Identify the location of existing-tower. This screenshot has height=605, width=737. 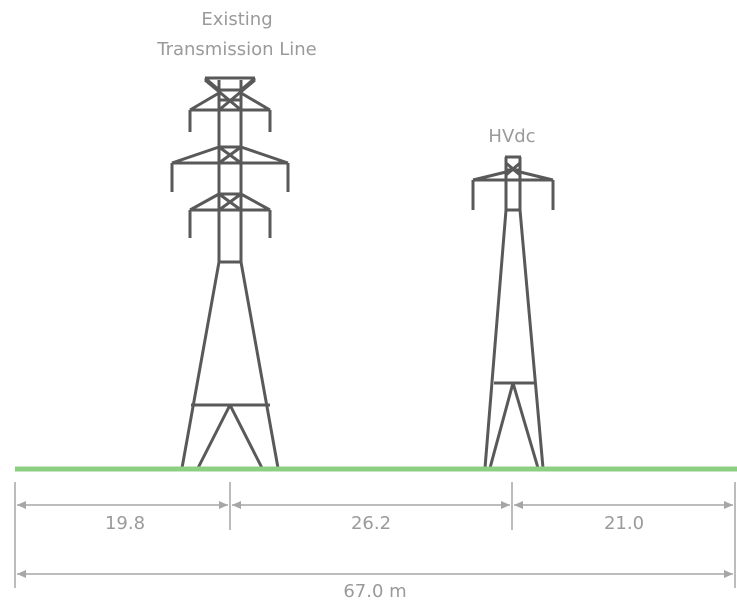
(230, 272).